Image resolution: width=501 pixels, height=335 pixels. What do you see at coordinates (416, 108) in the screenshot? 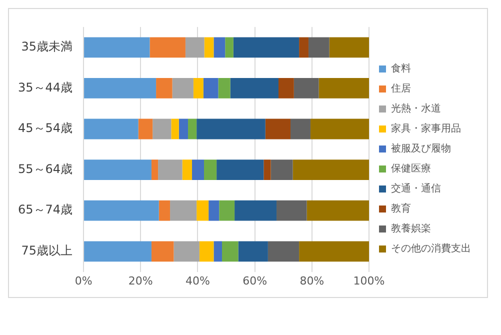
I see `legend-label: 光熱・水道` at bounding box center [416, 108].